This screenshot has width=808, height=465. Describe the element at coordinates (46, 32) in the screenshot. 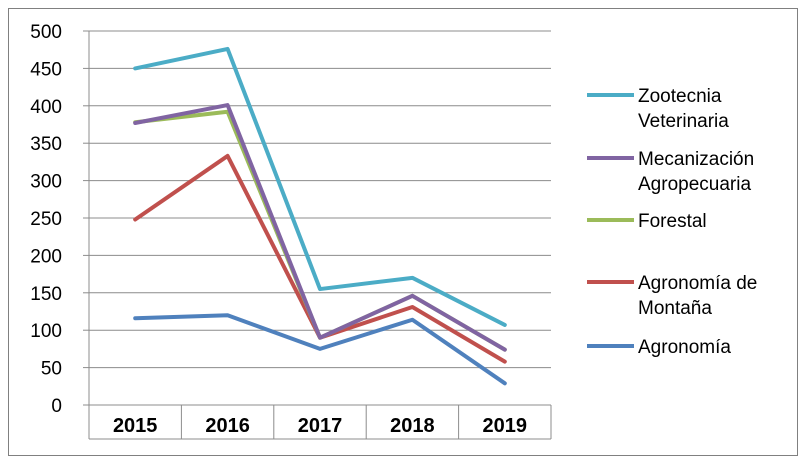

I see `y-tick-label: 500` at that location.